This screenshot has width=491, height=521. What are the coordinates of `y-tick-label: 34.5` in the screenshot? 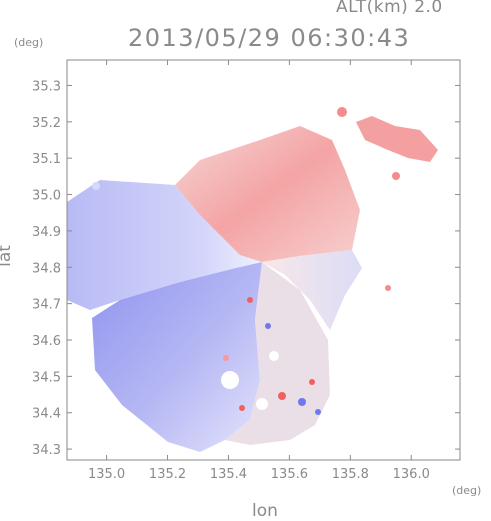 It's located at (46, 377).